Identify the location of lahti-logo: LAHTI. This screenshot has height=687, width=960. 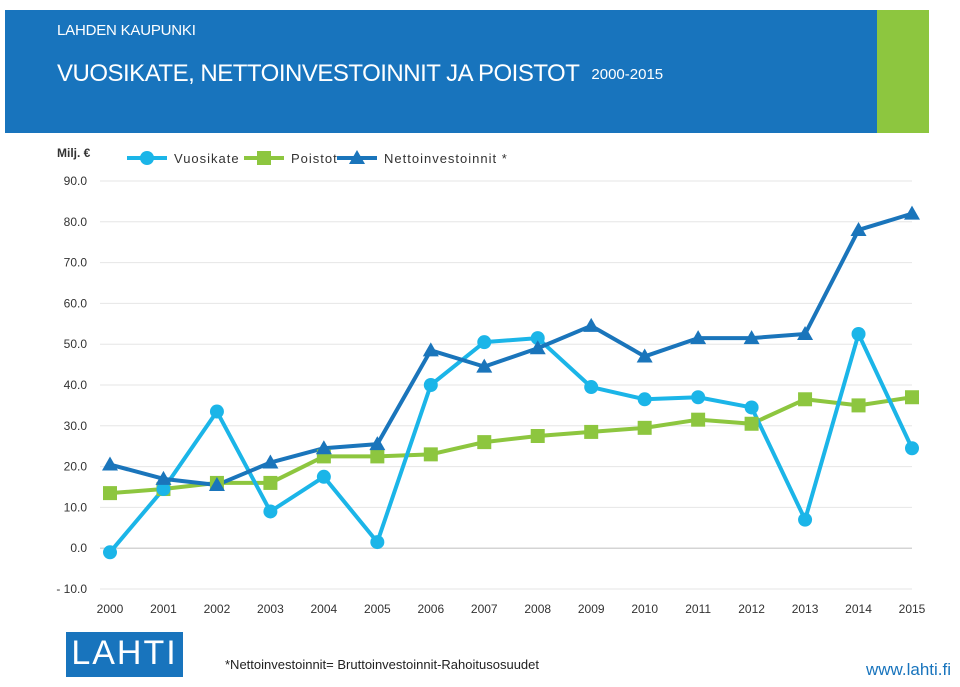
(124, 654).